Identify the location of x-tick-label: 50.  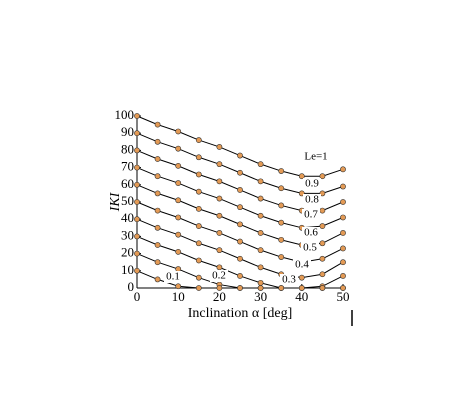
(343, 296).